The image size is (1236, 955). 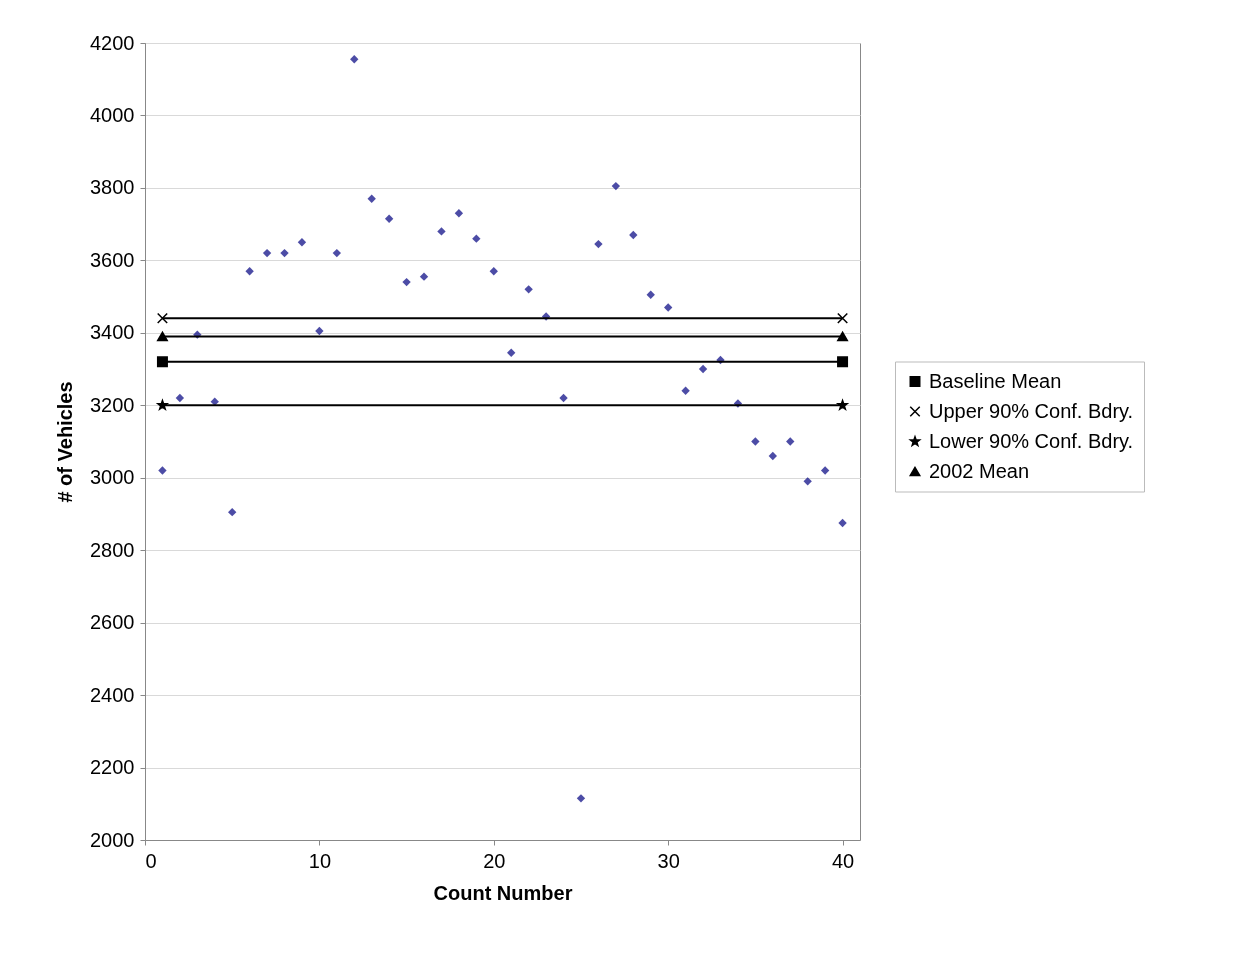 I want to click on x-tick-label: 40, so click(x=843, y=860).